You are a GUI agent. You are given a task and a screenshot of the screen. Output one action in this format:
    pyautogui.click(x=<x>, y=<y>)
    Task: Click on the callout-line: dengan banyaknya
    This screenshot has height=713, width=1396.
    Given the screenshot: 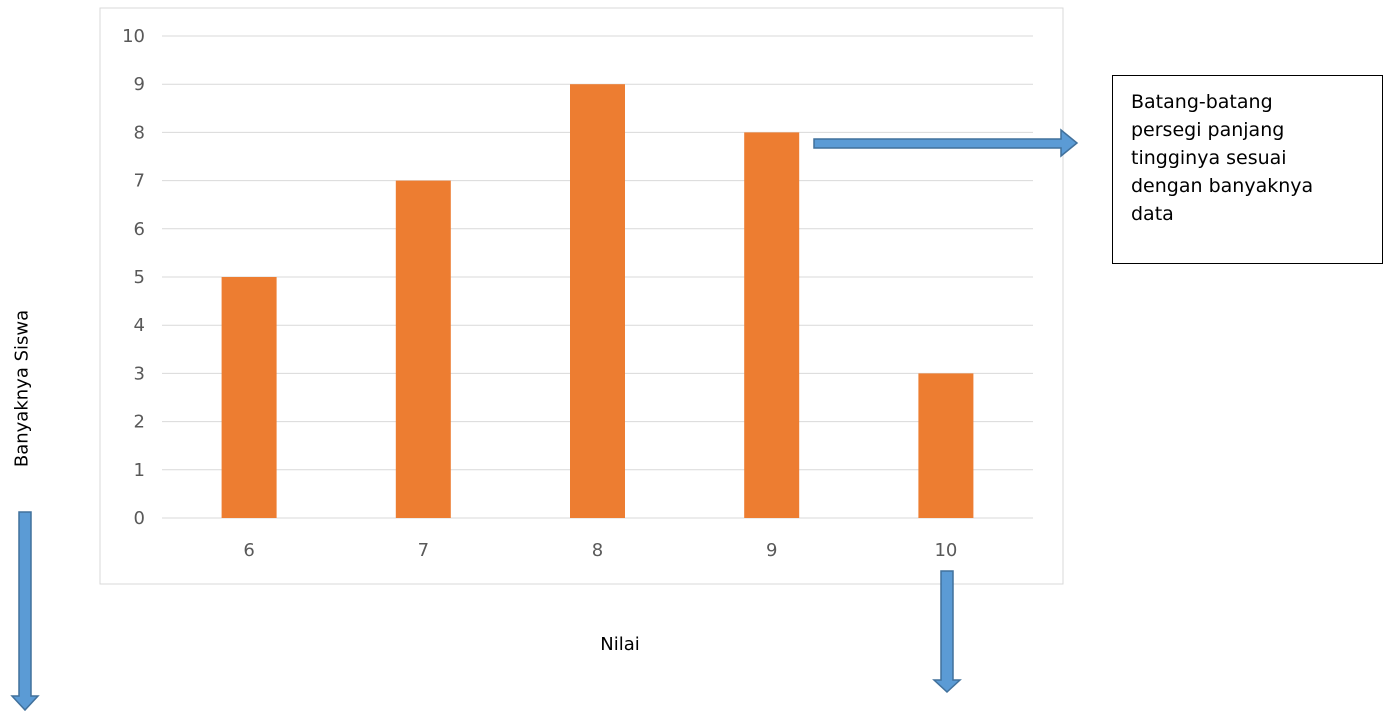 What is the action you would take?
    pyautogui.click(x=1222, y=186)
    